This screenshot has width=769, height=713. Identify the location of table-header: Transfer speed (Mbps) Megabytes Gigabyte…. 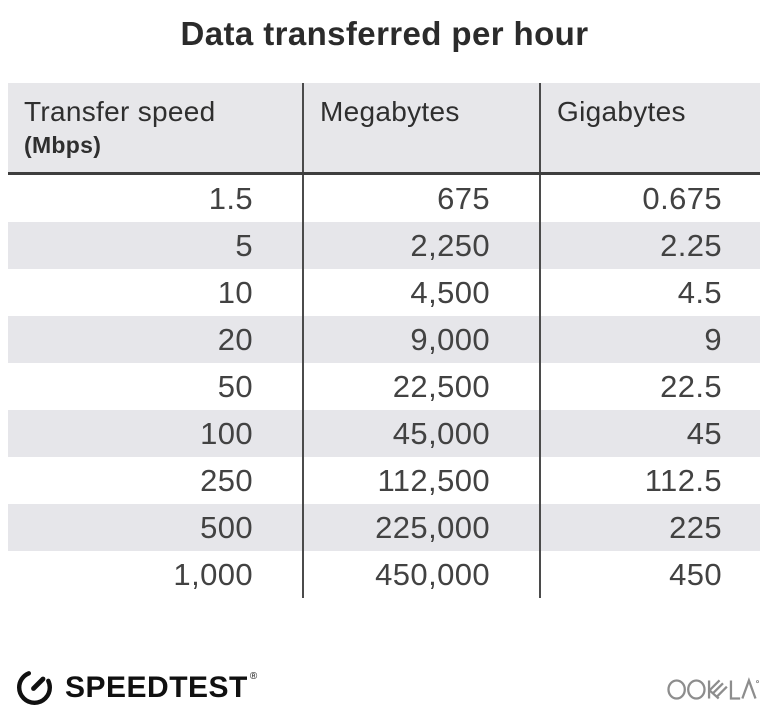
(384, 129).